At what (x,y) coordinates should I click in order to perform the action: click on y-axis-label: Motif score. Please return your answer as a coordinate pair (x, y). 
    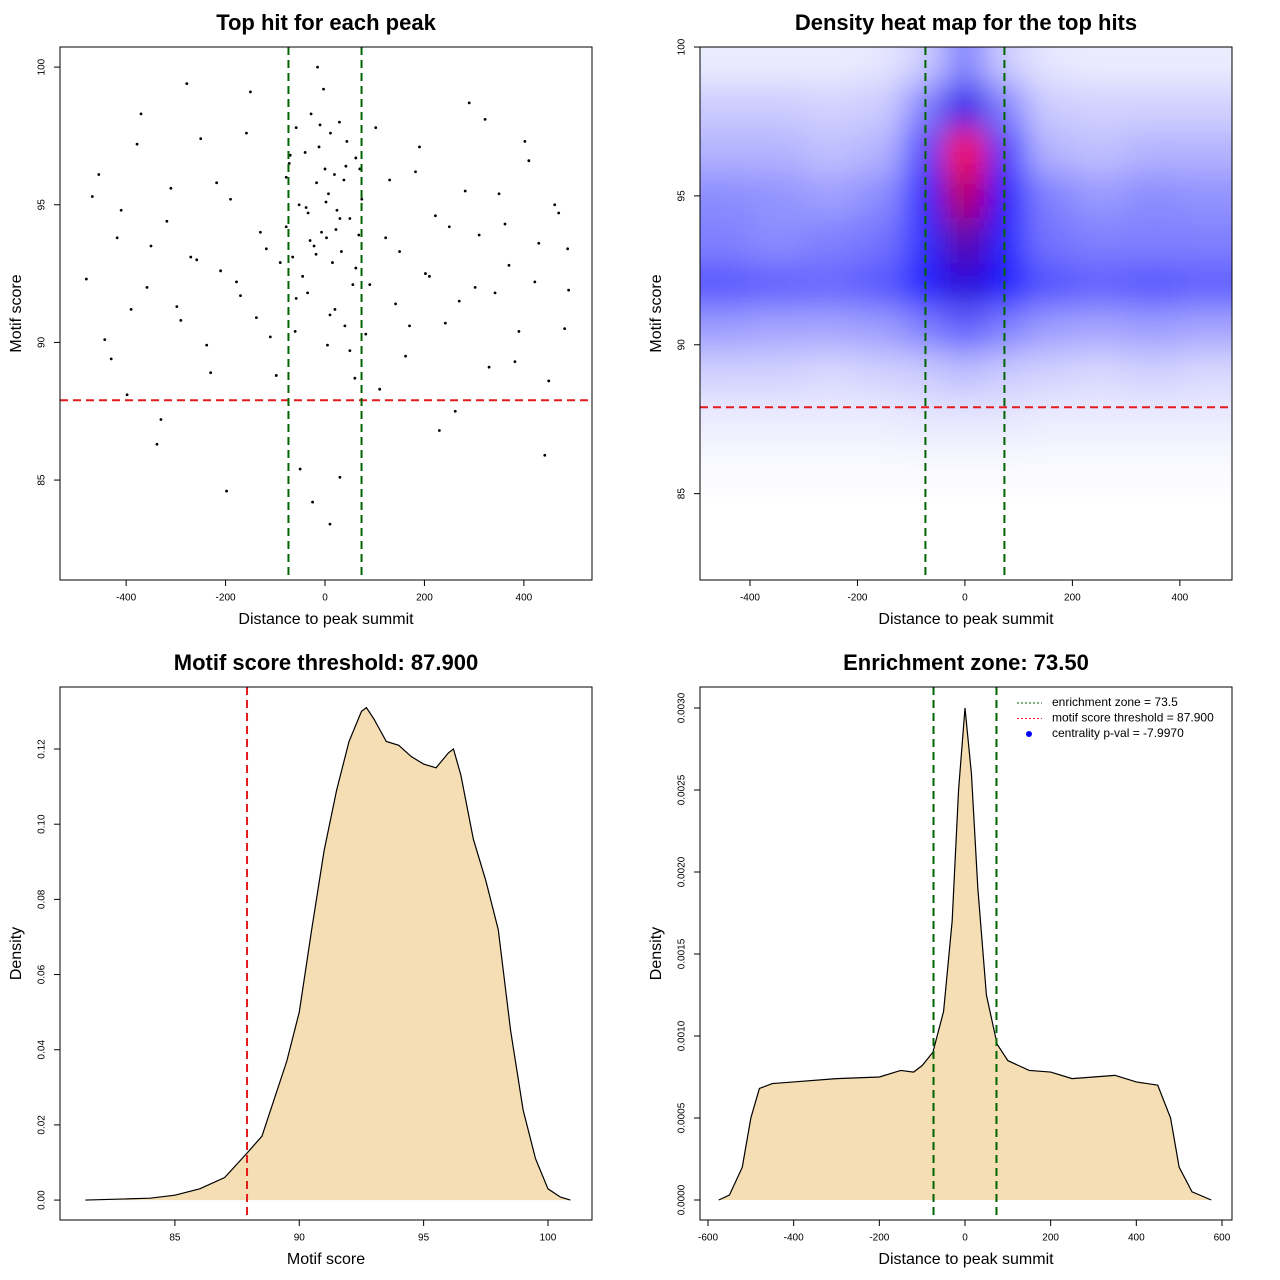
    Looking at the image, I should click on (656, 313).